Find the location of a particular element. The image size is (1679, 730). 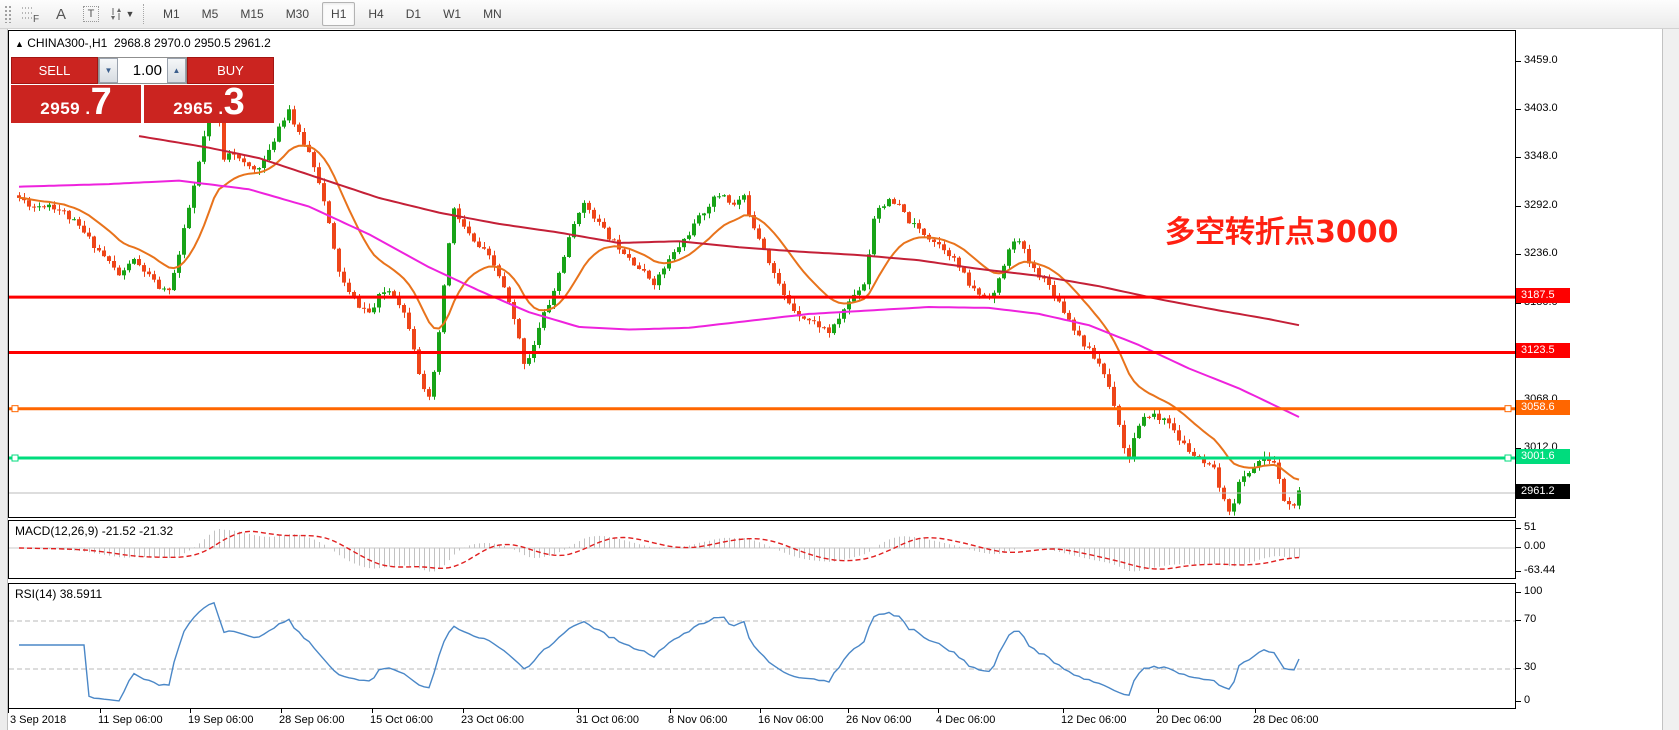

timeframe-button-h1: H1 is located at coordinates (339, 14).